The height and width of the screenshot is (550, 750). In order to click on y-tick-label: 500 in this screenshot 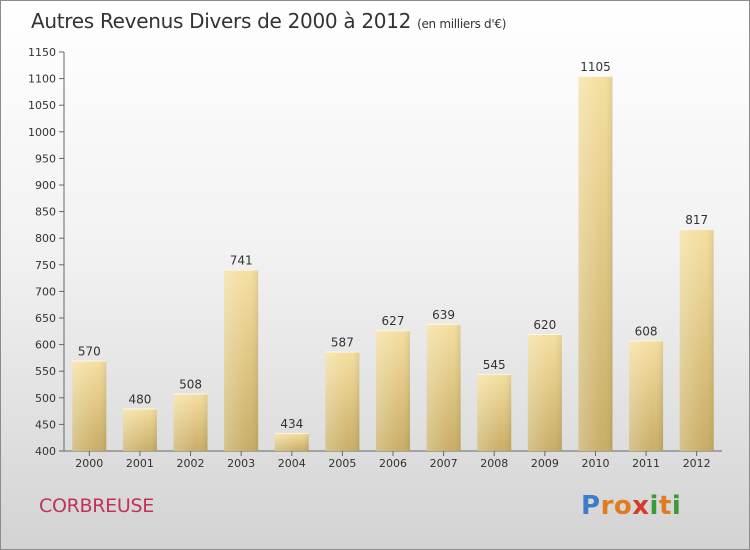, I will do `click(45, 398)`.